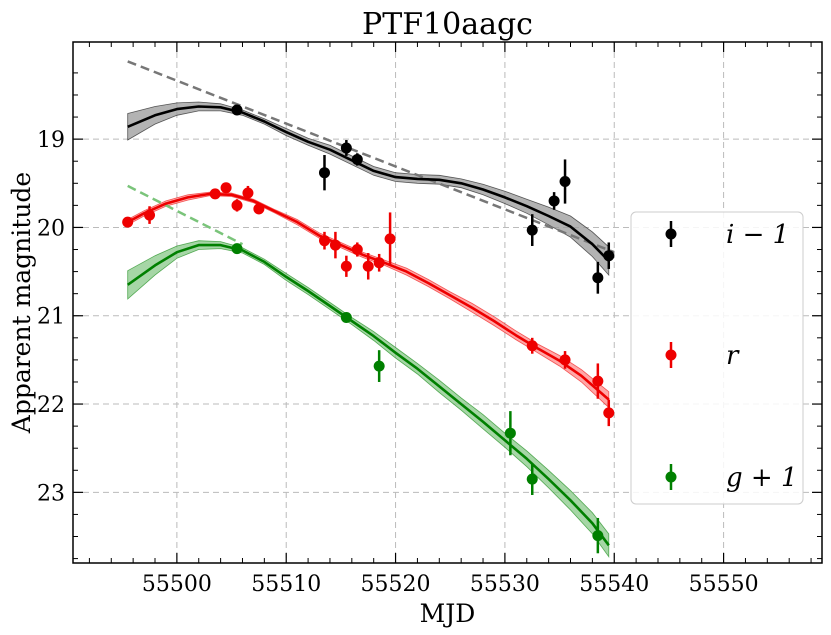 The height and width of the screenshot is (635, 831). I want to click on legend-entry-r: r, so click(702, 356).